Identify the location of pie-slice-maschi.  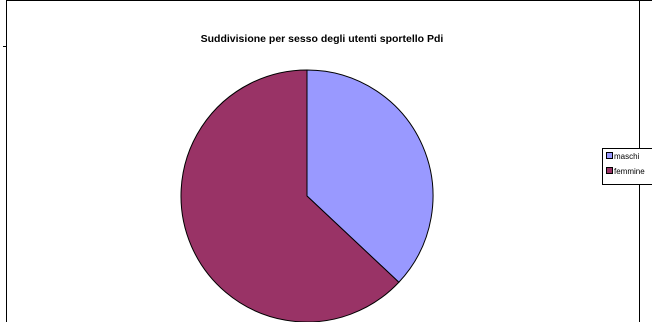
(370, 176).